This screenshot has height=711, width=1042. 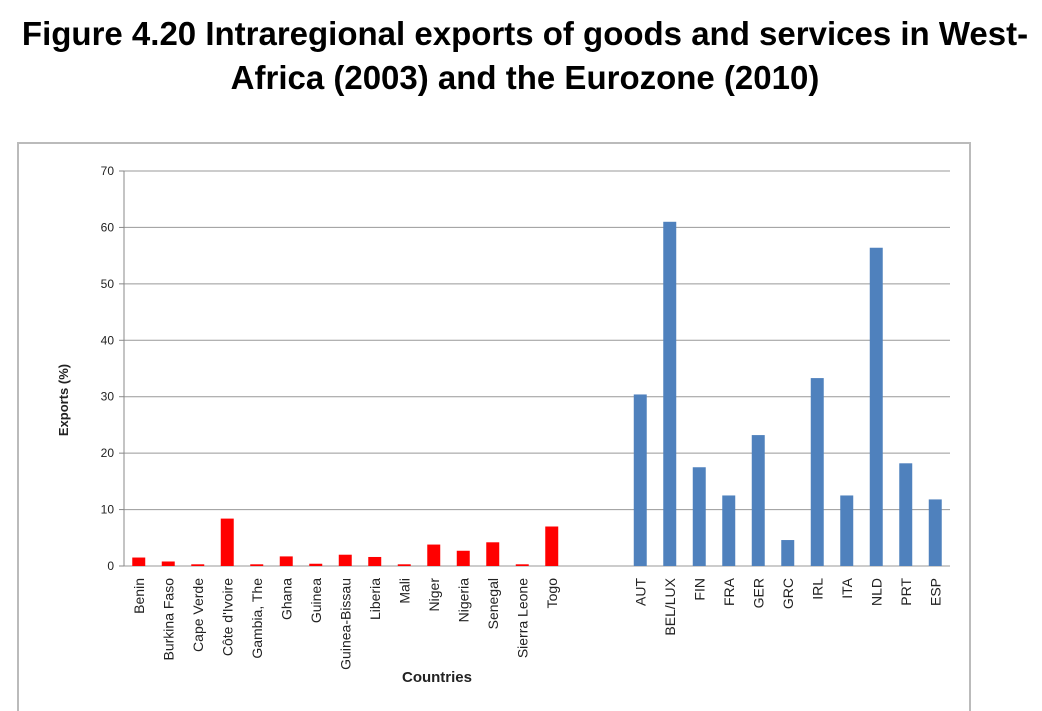 What do you see at coordinates (316, 600) in the screenshot?
I see `x-tick-label: Guinea` at bounding box center [316, 600].